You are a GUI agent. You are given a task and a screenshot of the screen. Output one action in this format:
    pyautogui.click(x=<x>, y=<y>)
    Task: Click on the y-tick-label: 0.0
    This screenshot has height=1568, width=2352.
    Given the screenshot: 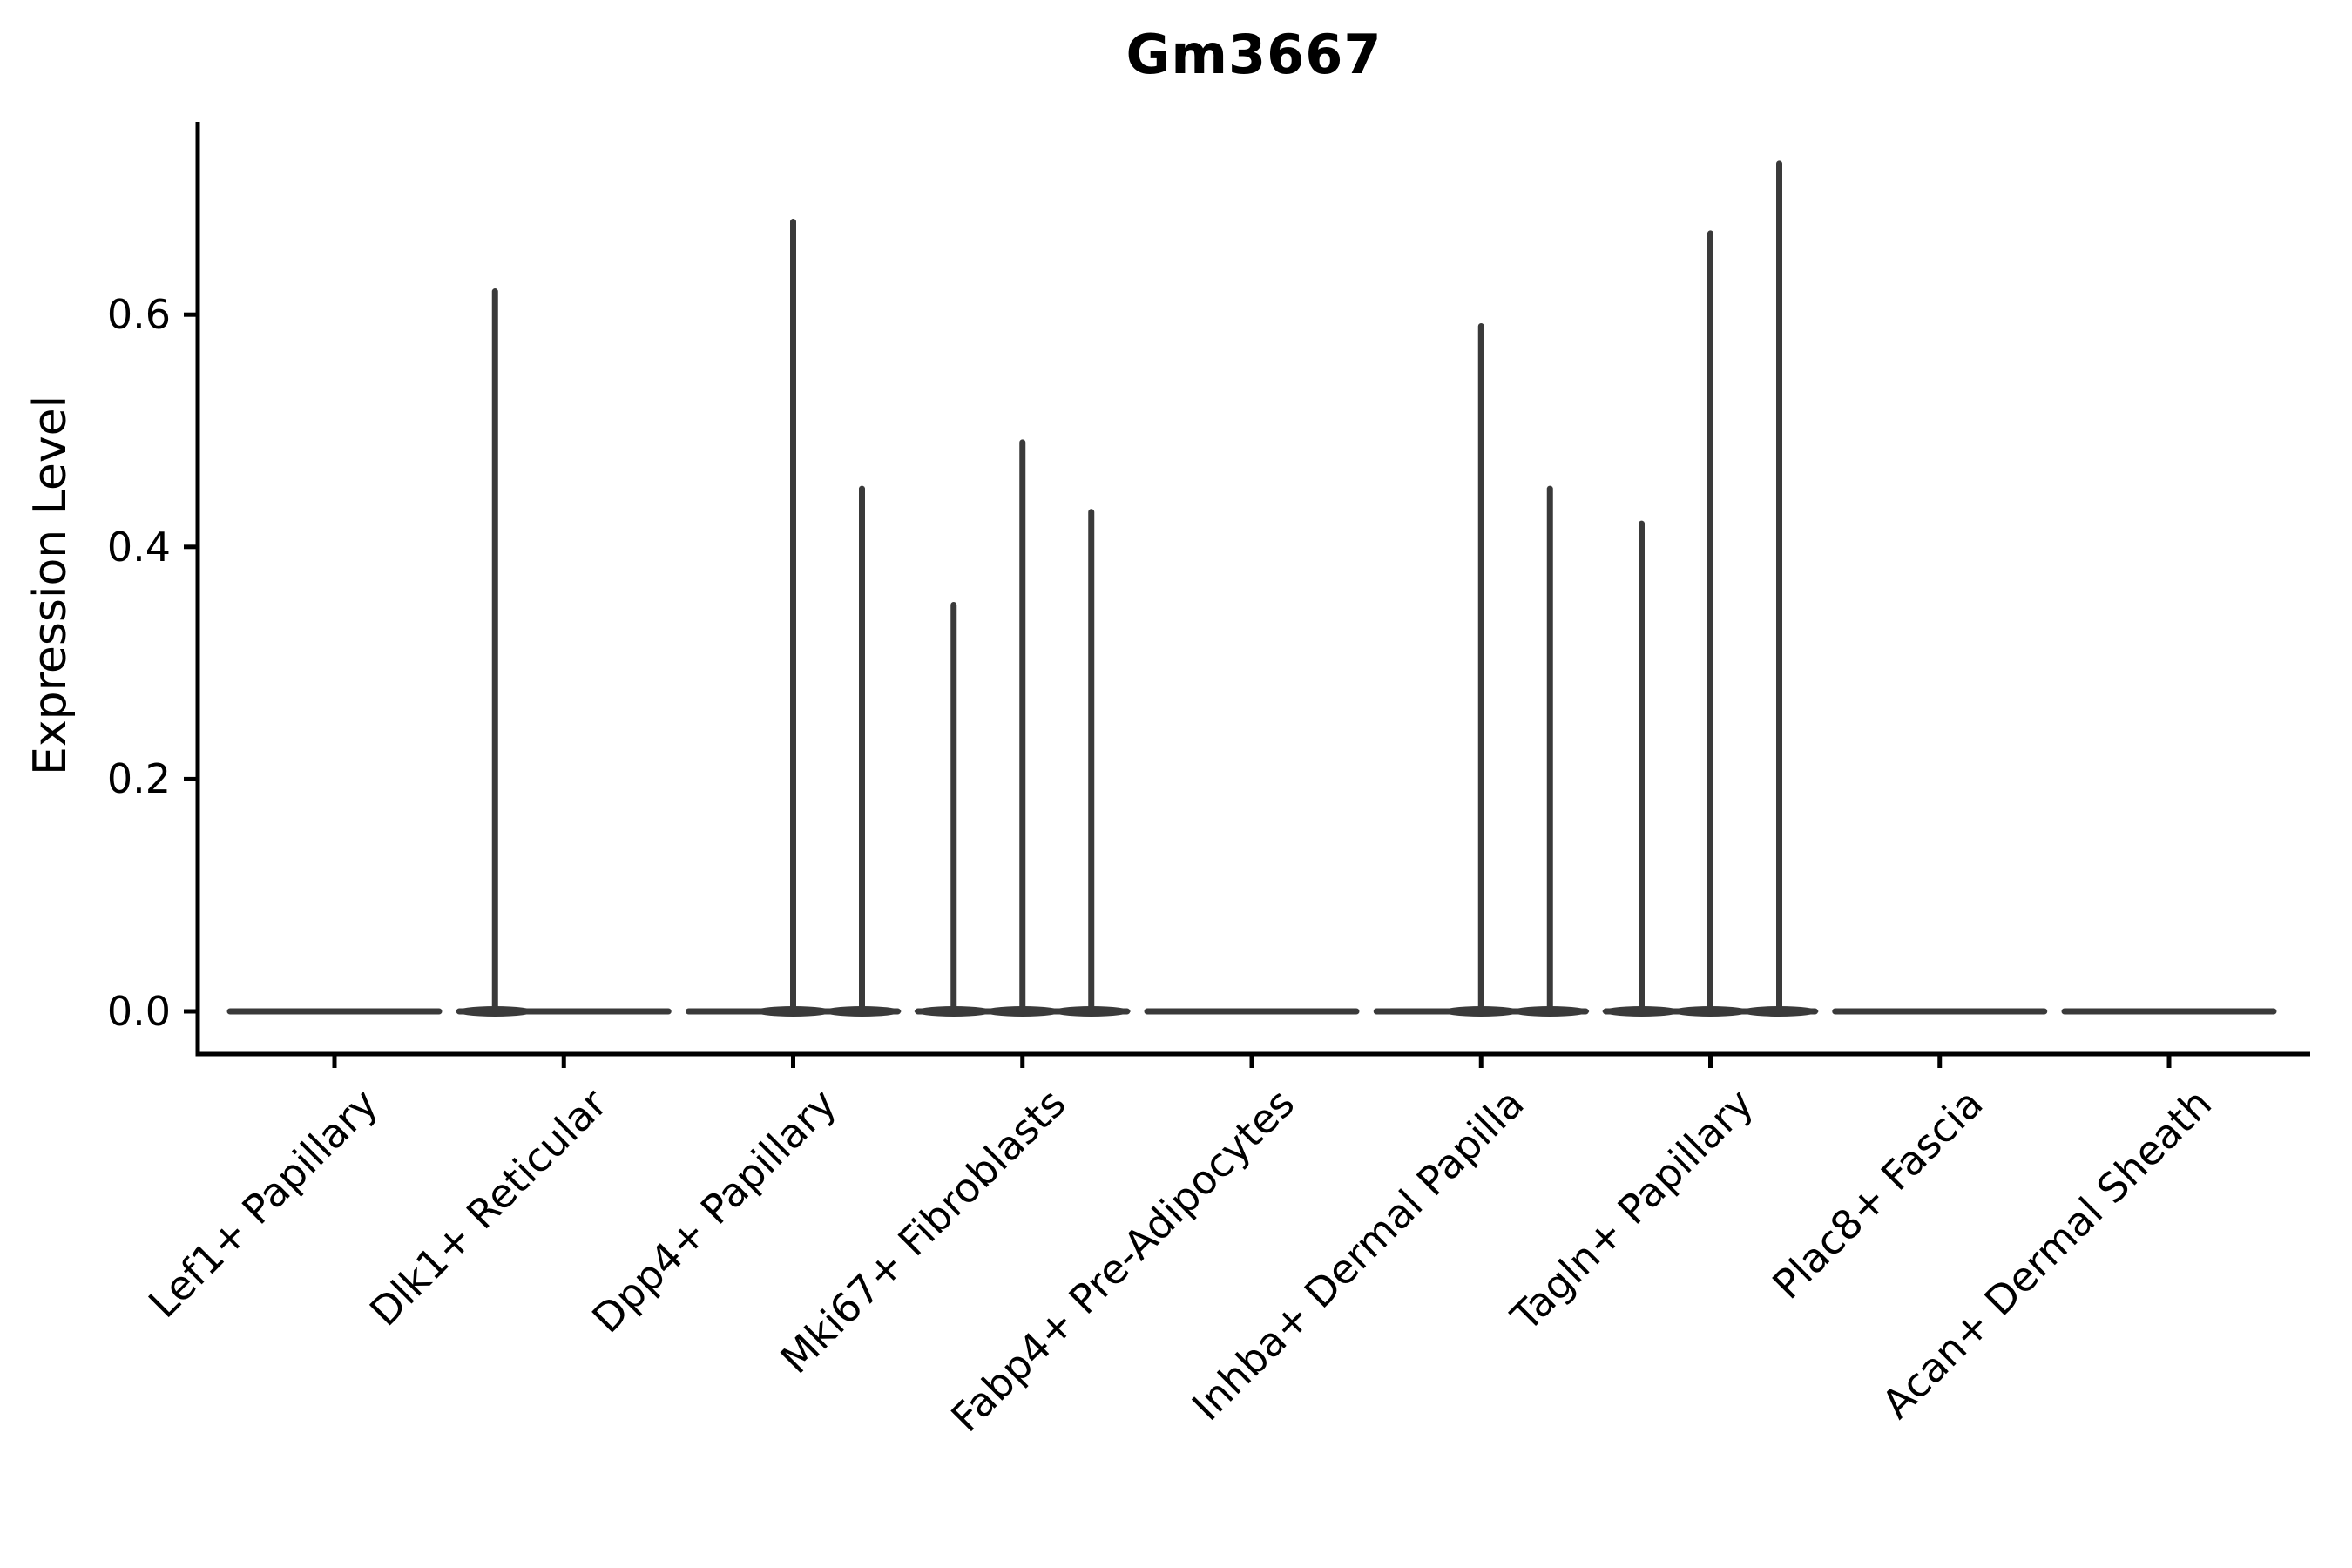 What is the action you would take?
    pyautogui.click(x=138, y=1012)
    